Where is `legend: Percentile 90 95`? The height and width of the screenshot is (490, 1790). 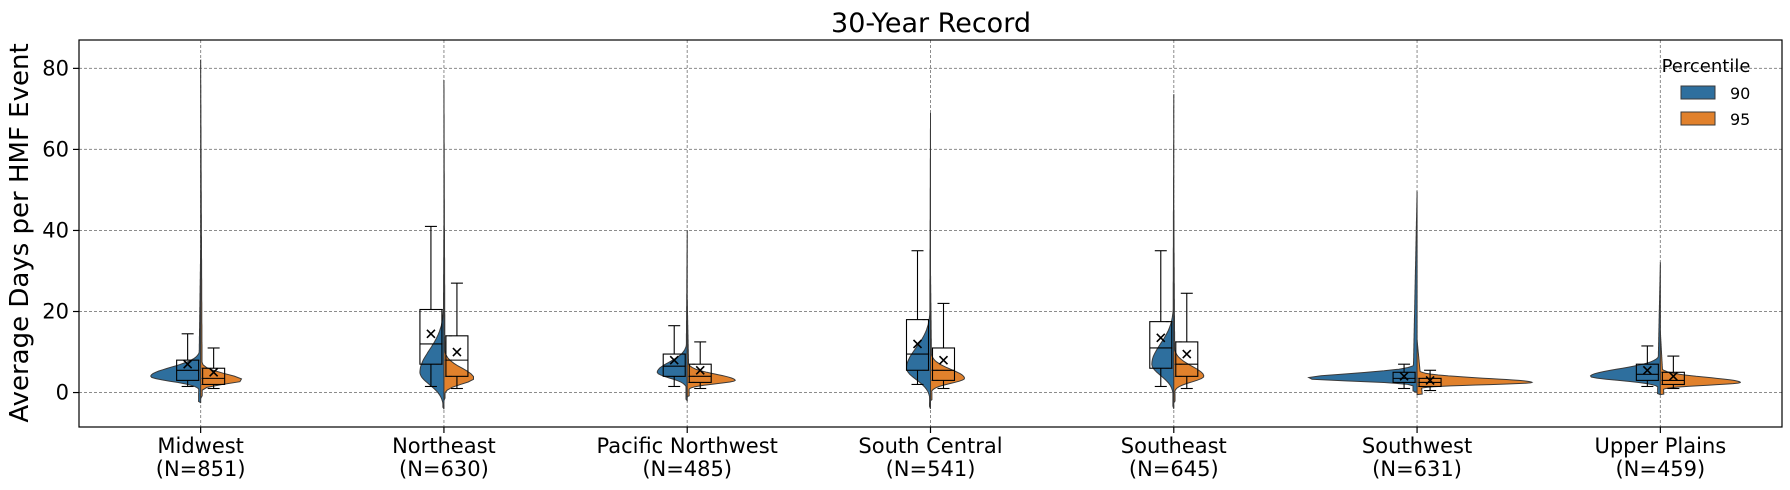
legend: Percentile 90 95 is located at coordinates (1706, 92).